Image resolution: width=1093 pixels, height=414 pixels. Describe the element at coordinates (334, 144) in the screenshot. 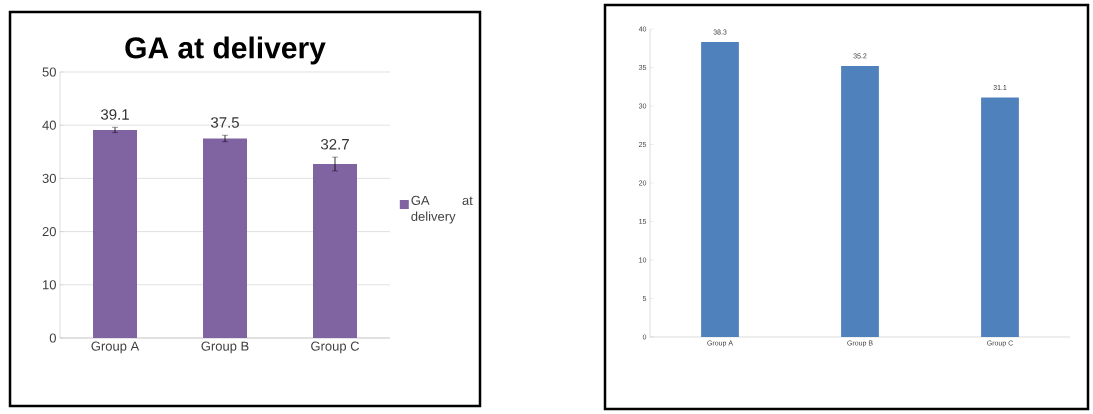

I see `data-label: 32.7` at that location.